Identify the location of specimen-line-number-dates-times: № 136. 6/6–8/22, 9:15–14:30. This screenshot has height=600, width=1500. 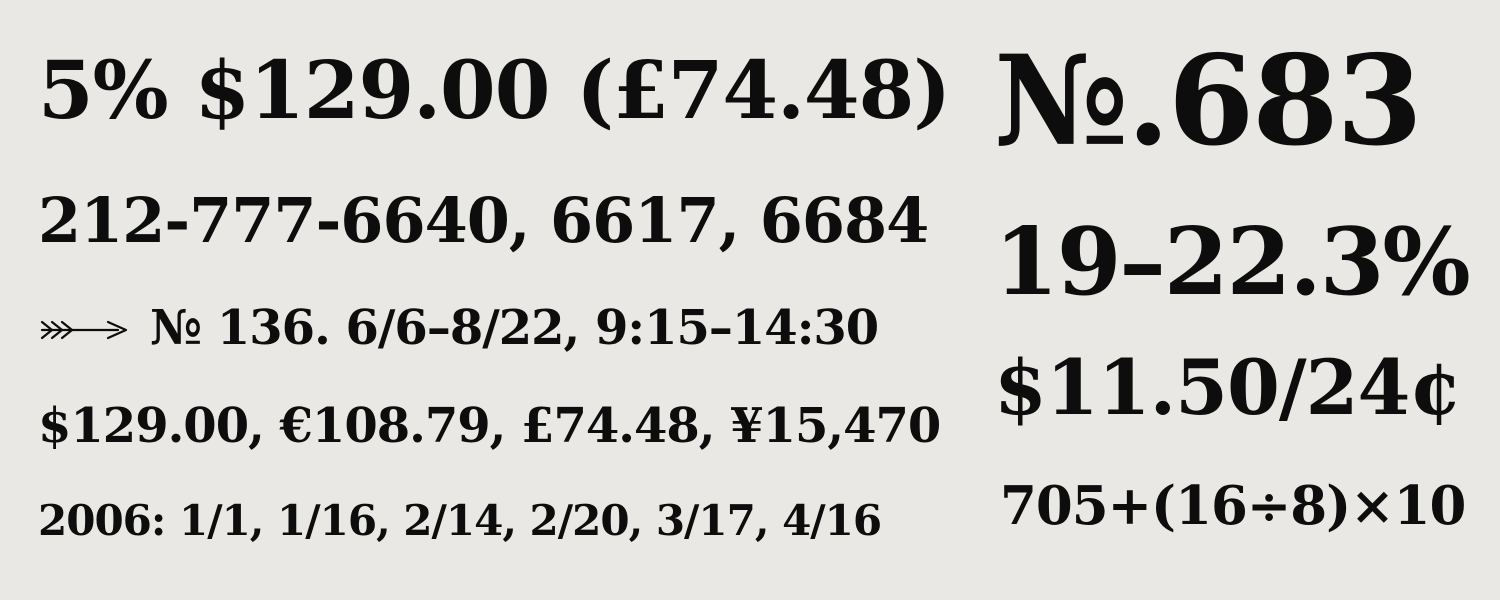
(514, 328).